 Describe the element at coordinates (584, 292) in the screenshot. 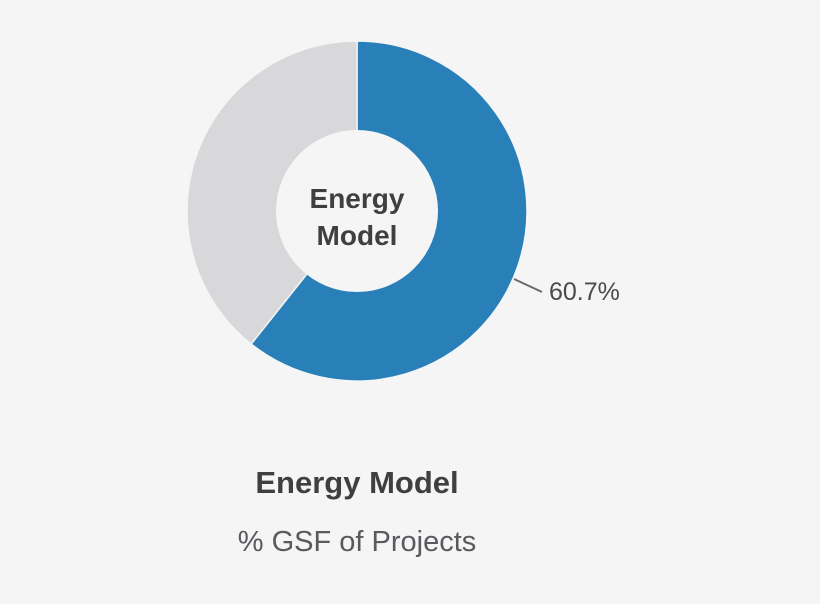

I see `slice-value-label: 60.7%` at that location.